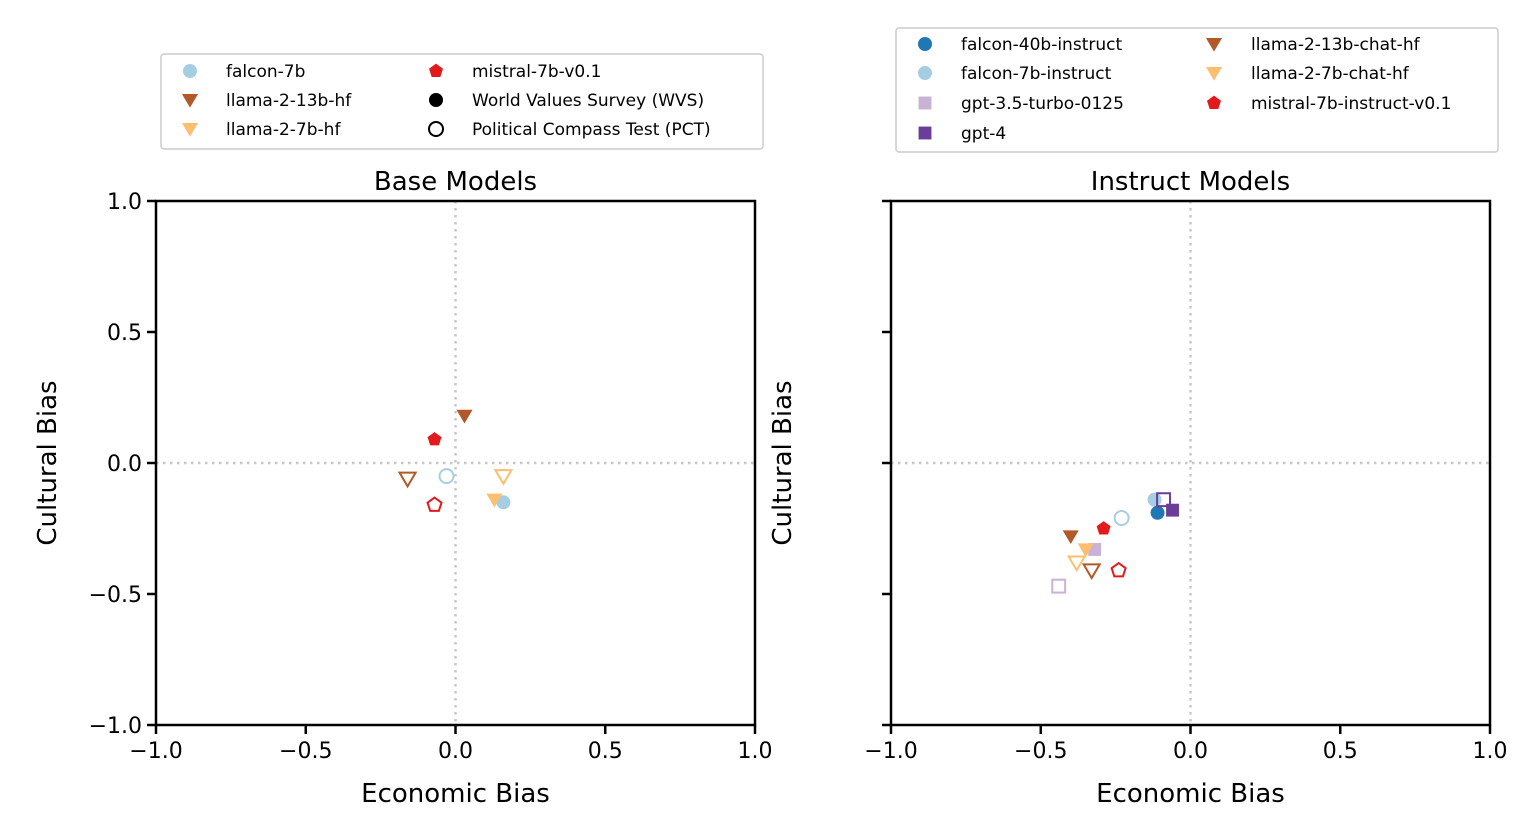 The width and height of the screenshot is (1533, 822). What do you see at coordinates (1070, 537) in the screenshot?
I see `point-llama-2-13b-chat-hf-wvs` at bounding box center [1070, 537].